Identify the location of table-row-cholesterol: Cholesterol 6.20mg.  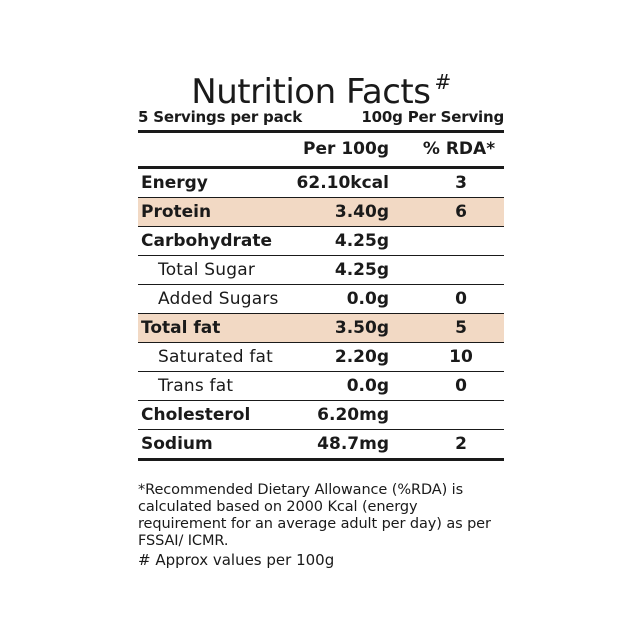
(321, 415).